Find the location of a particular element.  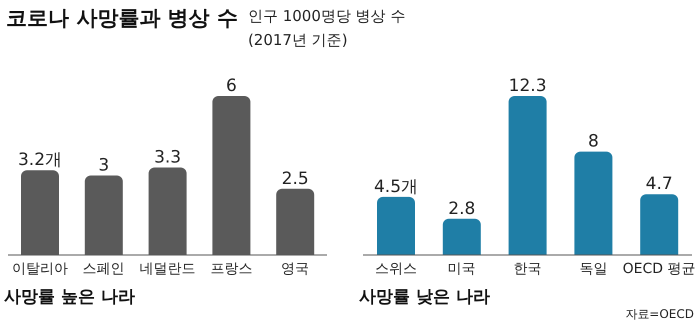

data-label: 4.5개 is located at coordinates (396, 186).